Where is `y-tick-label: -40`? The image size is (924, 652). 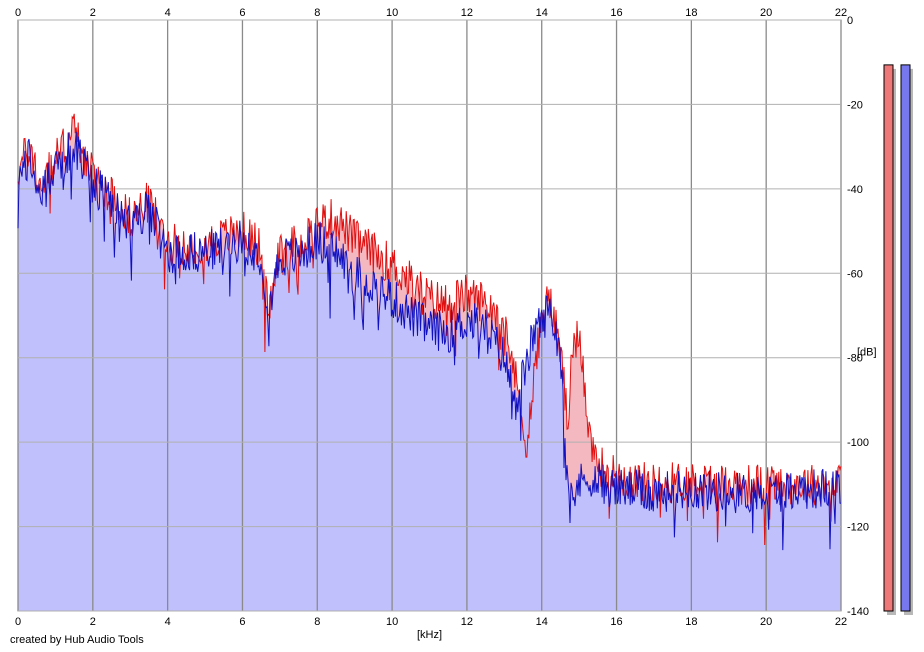 y-tick-label: -40 is located at coordinates (855, 190).